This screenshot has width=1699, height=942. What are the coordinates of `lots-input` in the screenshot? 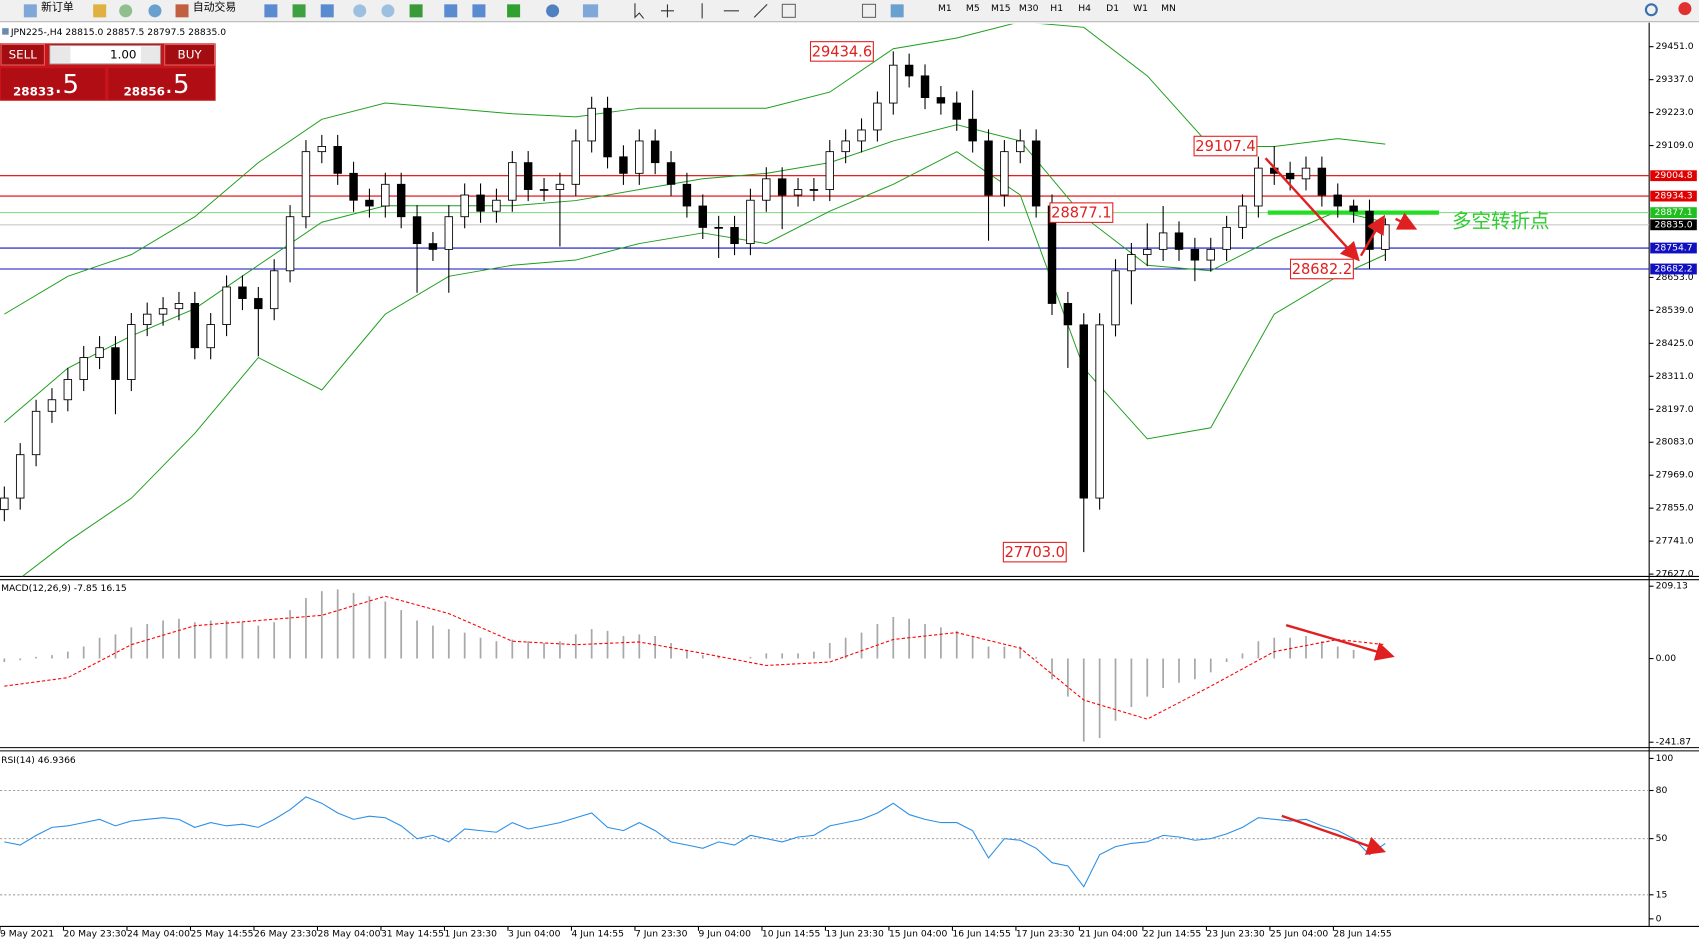 It's located at (105, 54).